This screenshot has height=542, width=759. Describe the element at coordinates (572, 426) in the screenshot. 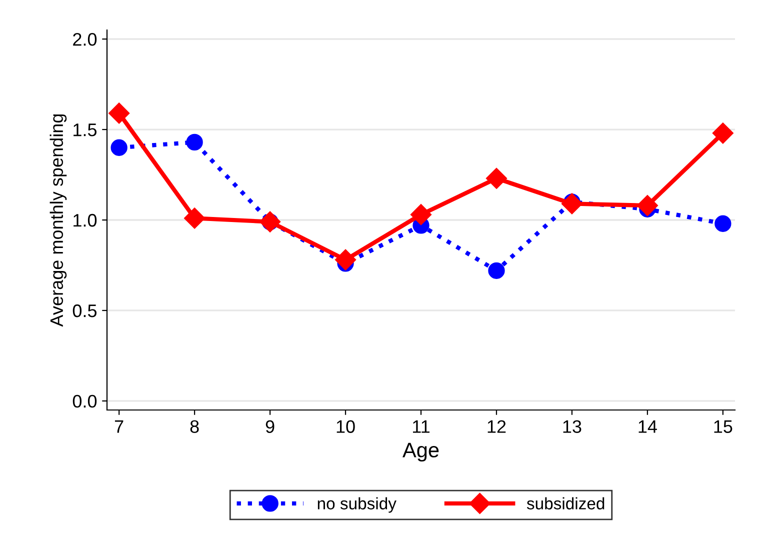

I see `x-tick-label: 13` at that location.